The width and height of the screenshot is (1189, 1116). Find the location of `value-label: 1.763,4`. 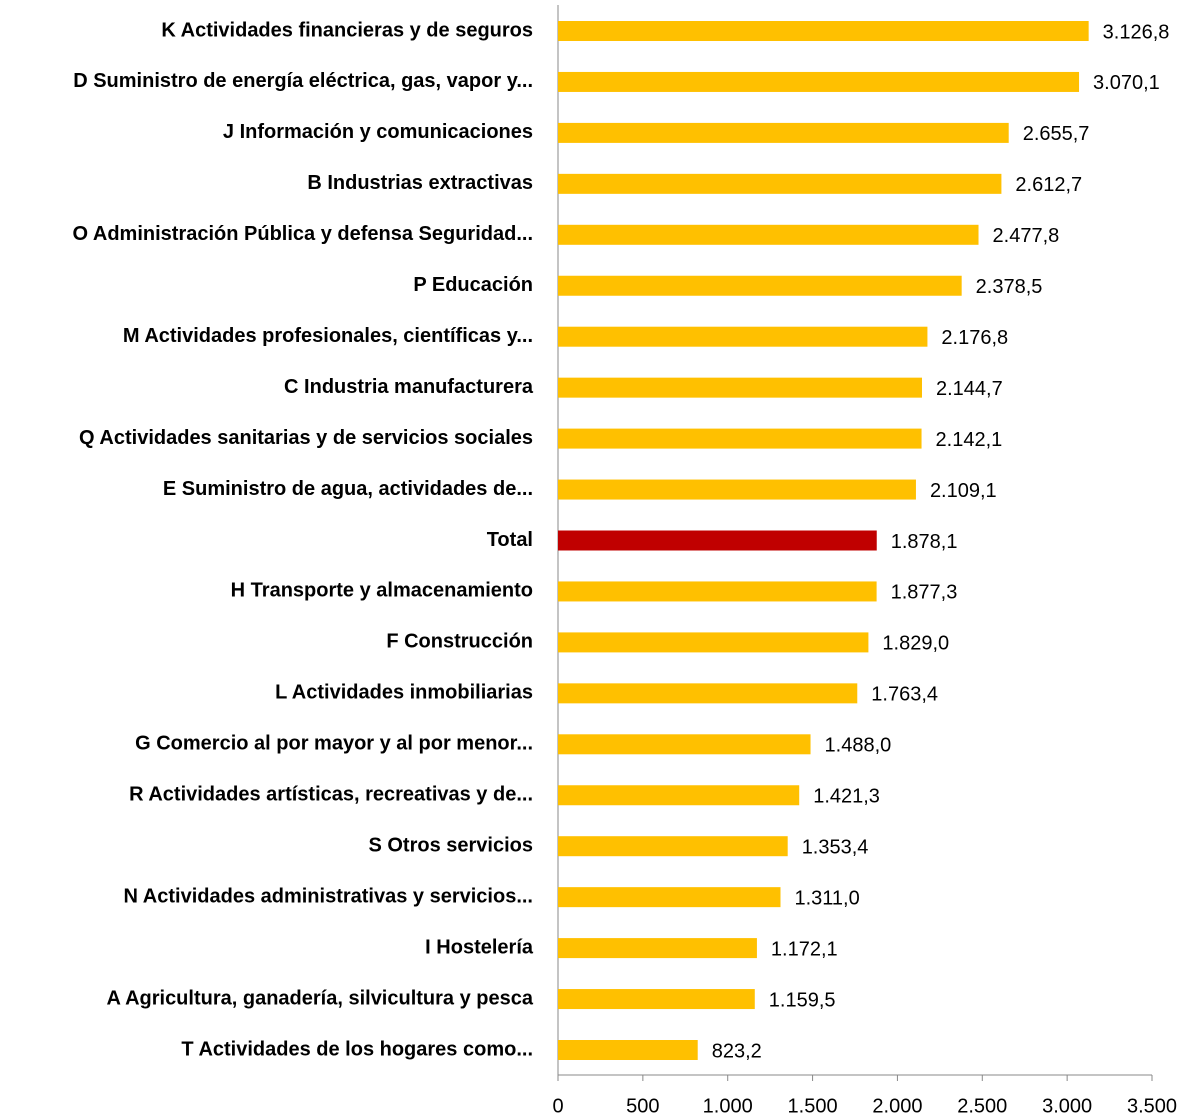

value-label: 1.763,4 is located at coordinates (904, 695).